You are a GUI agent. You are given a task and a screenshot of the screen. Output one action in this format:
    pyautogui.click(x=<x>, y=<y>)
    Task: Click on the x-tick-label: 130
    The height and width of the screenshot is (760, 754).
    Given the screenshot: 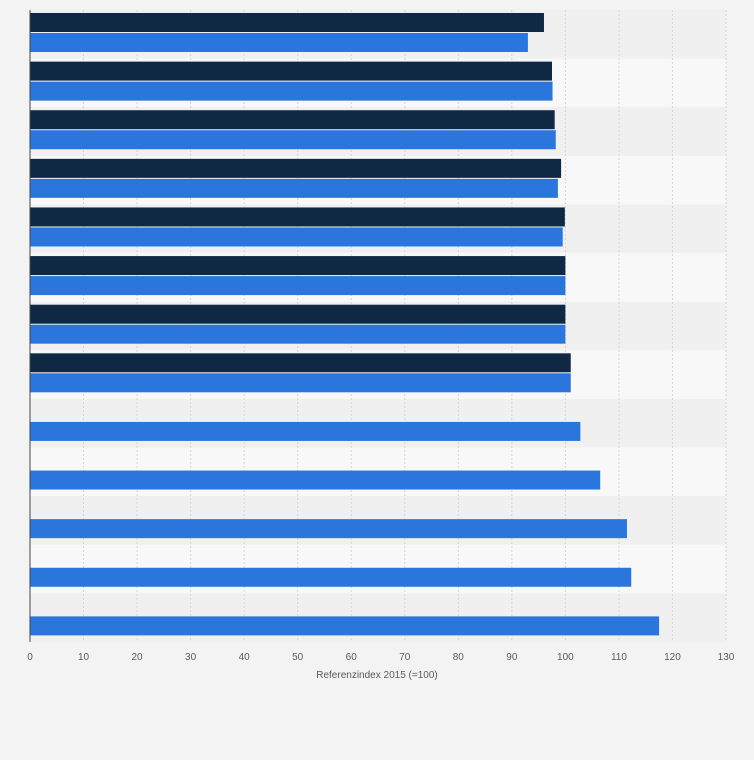 What is the action you would take?
    pyautogui.click(x=726, y=657)
    